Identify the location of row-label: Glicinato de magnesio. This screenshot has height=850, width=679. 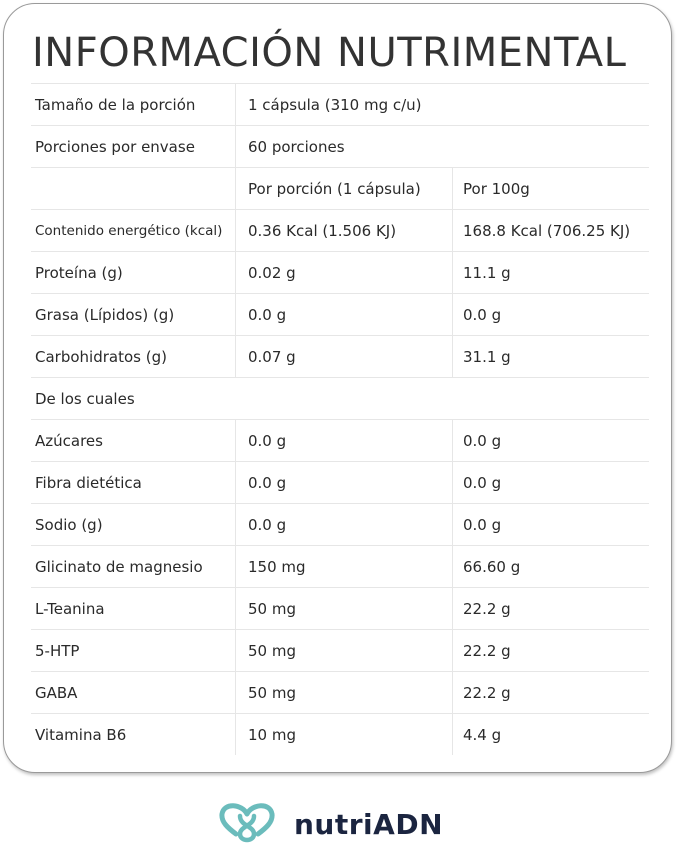
(133, 566).